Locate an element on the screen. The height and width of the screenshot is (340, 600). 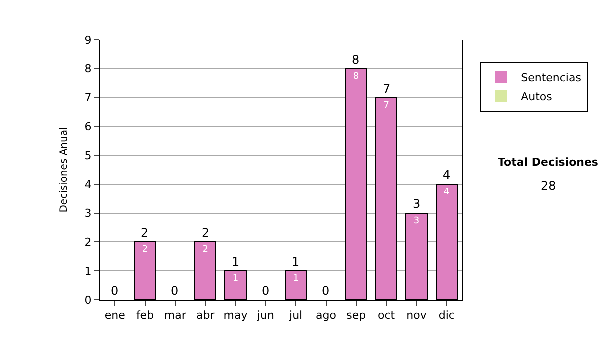
y-tick-label: 5 is located at coordinates (88, 155).